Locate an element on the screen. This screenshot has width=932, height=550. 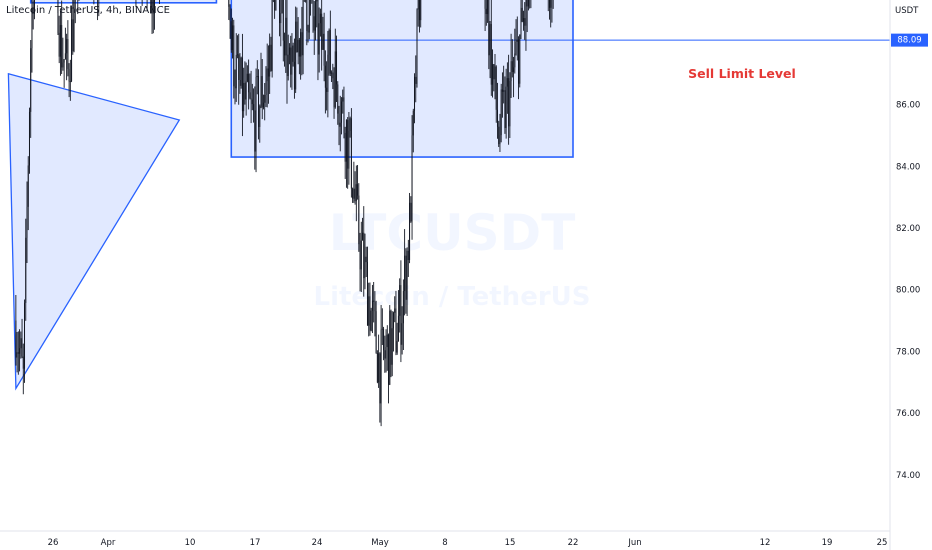
x-tick-label: 22 is located at coordinates (573, 543).